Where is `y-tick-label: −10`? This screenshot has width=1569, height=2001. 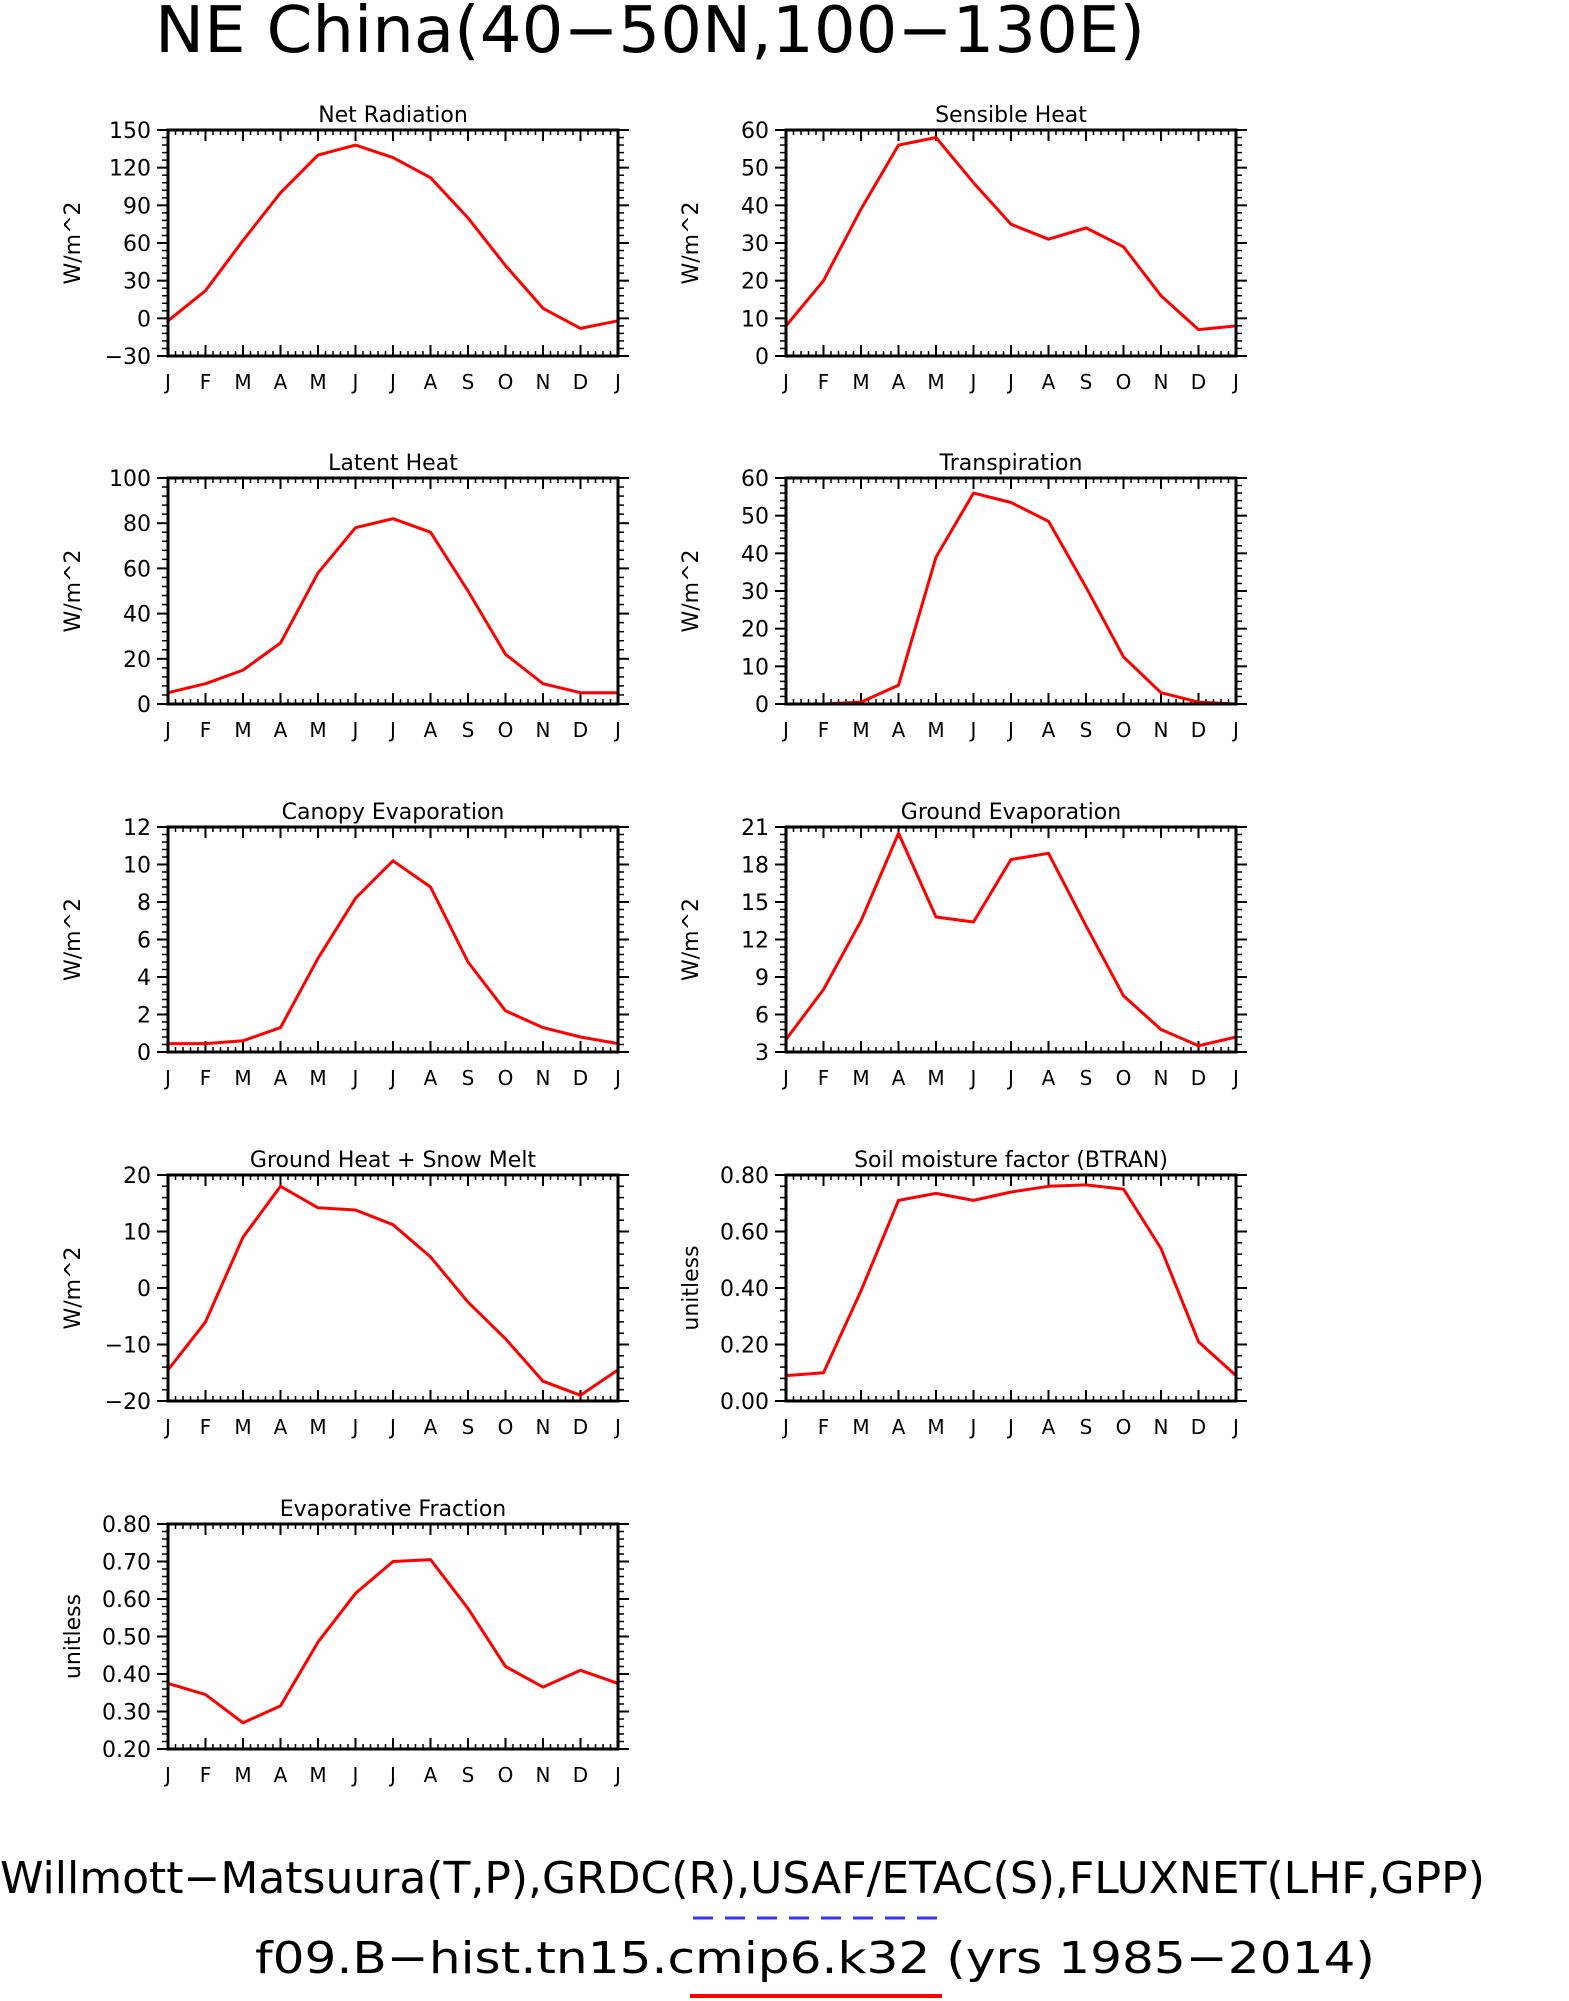
y-tick-label: −10 is located at coordinates (128, 1346).